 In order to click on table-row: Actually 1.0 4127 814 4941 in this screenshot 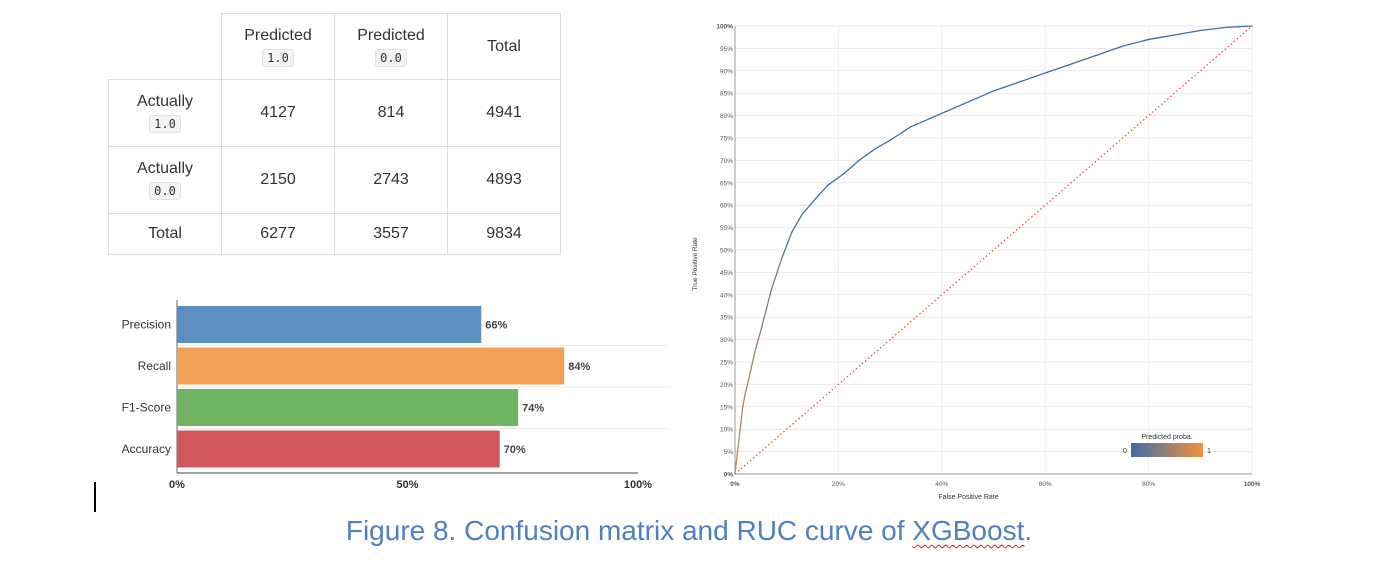, I will do `click(334, 113)`.